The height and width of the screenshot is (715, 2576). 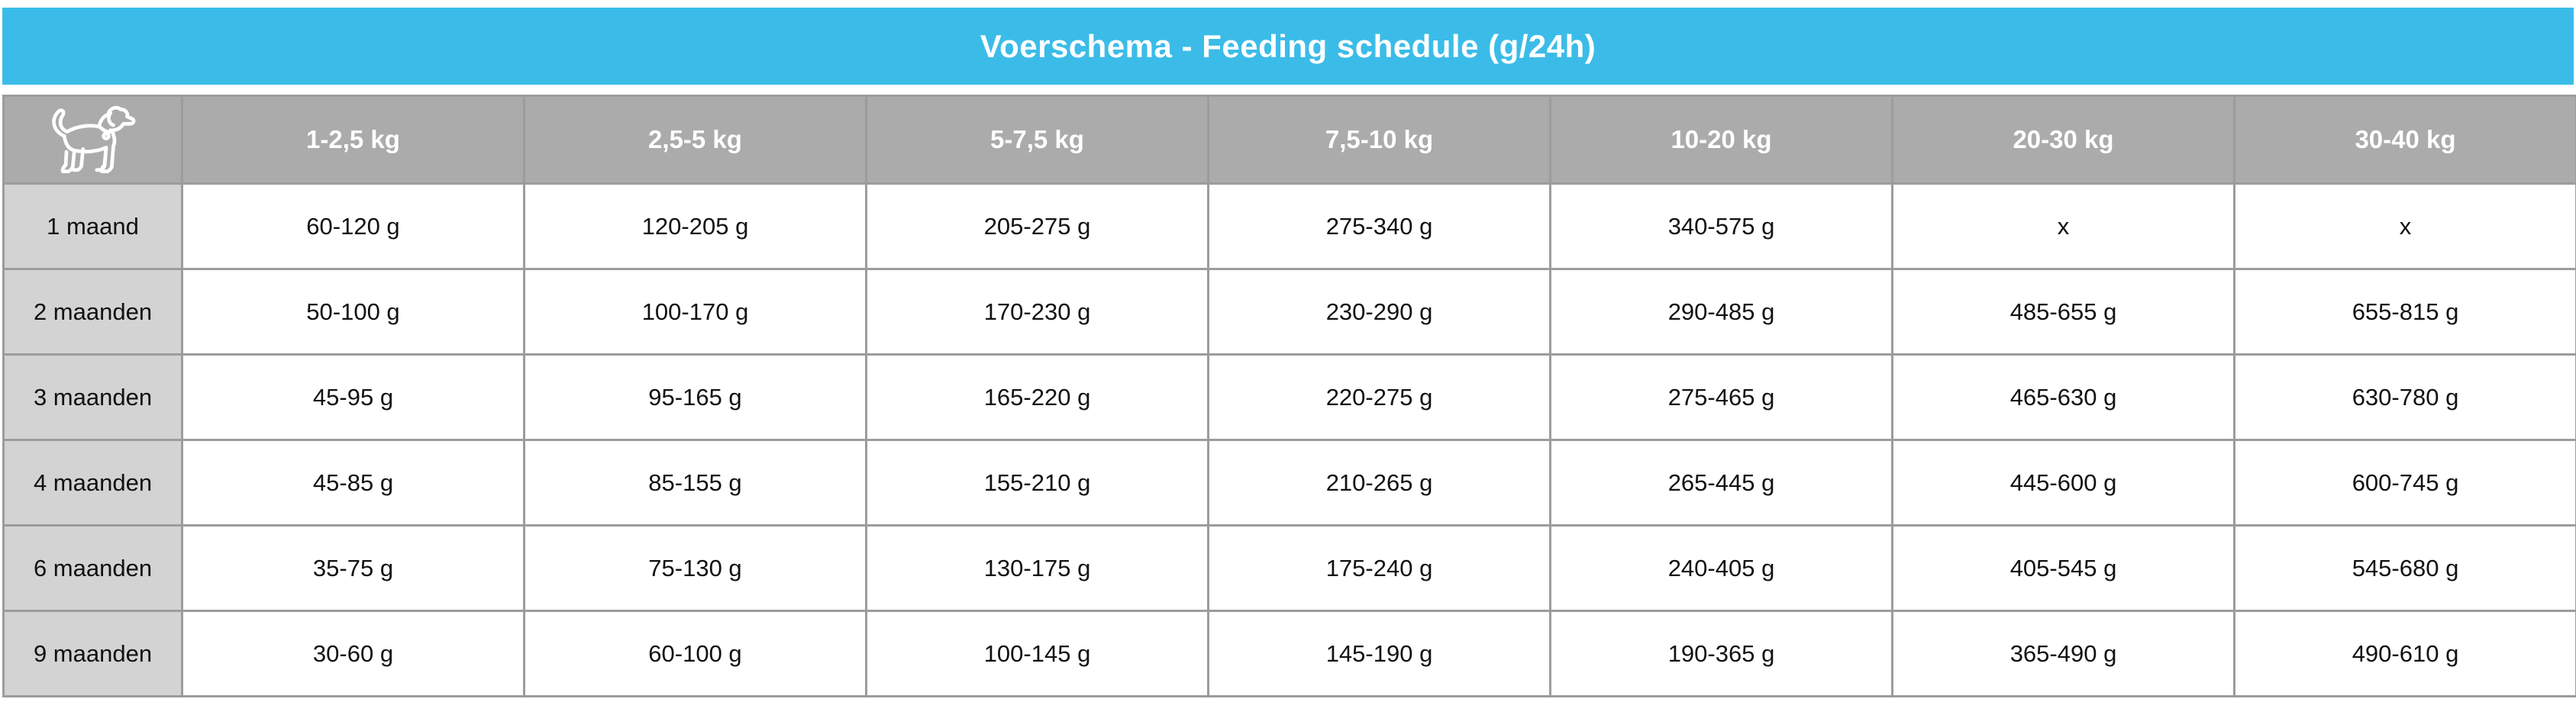 I want to click on table-cell: 230-290 g, so click(x=1379, y=312).